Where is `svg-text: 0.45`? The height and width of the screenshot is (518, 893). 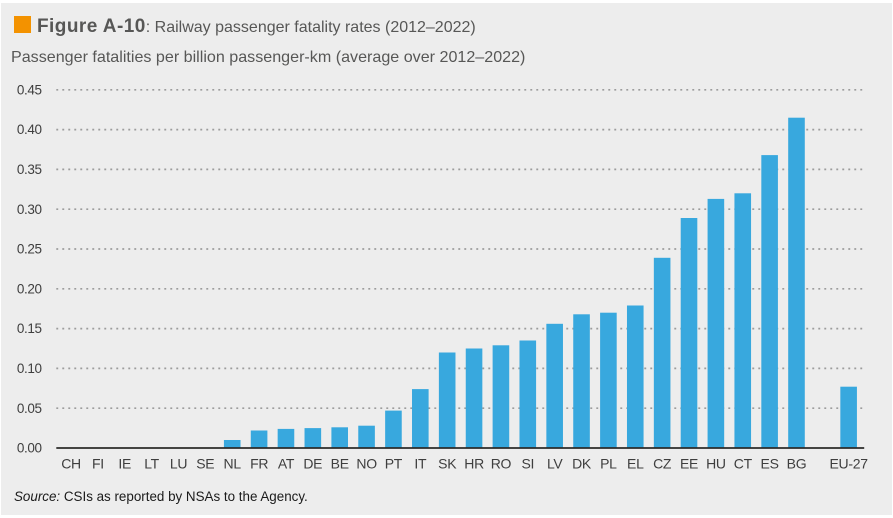
svg-text: 0.45 is located at coordinates (29, 89).